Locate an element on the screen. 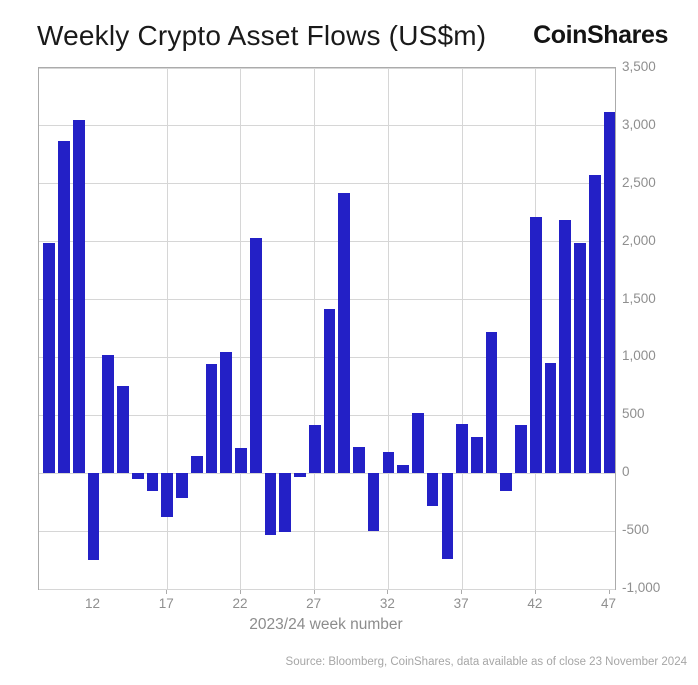 This screenshot has height=685, width=698. x-axis-tick-label-32: 32 is located at coordinates (387, 603).